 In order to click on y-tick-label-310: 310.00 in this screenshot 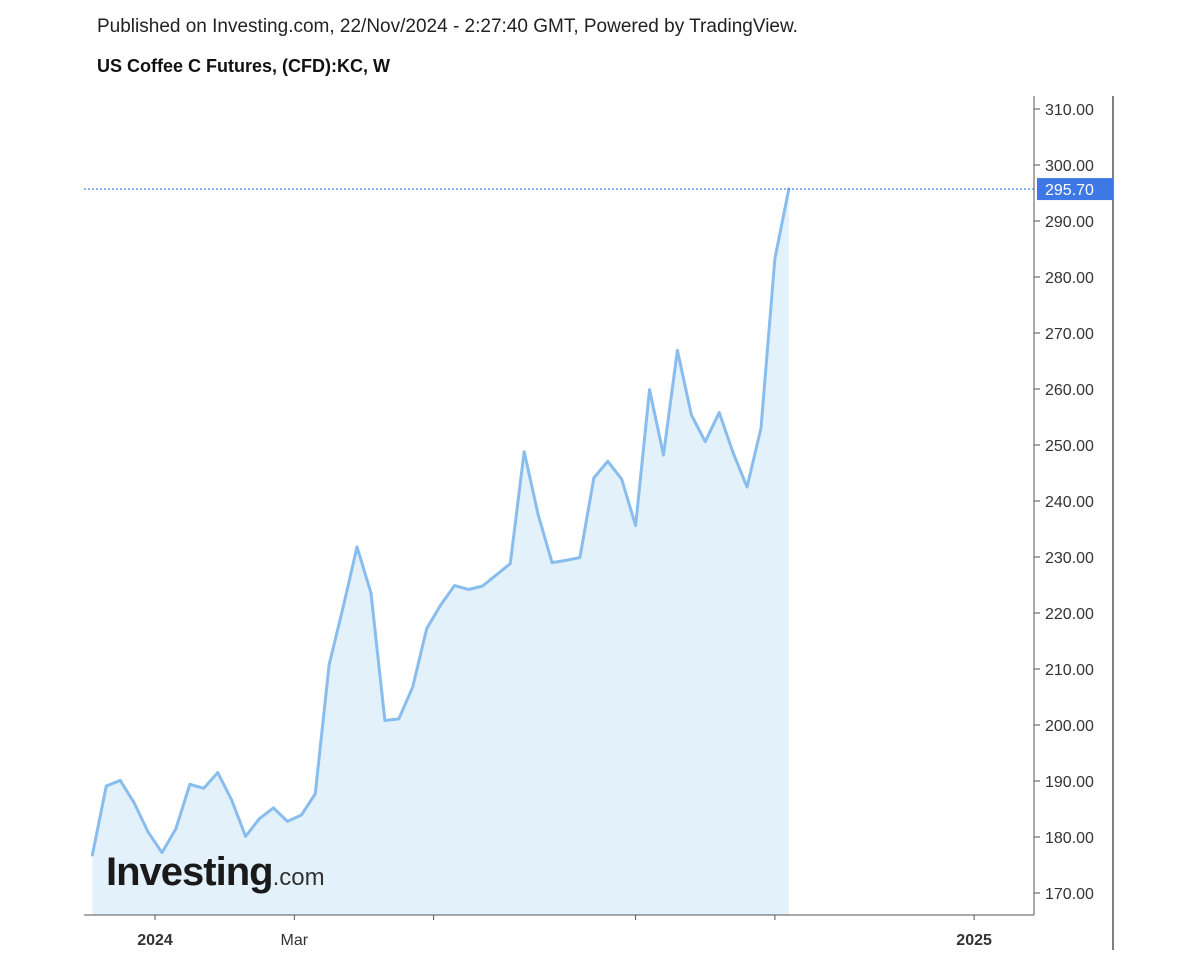, I will do `click(1069, 110)`.